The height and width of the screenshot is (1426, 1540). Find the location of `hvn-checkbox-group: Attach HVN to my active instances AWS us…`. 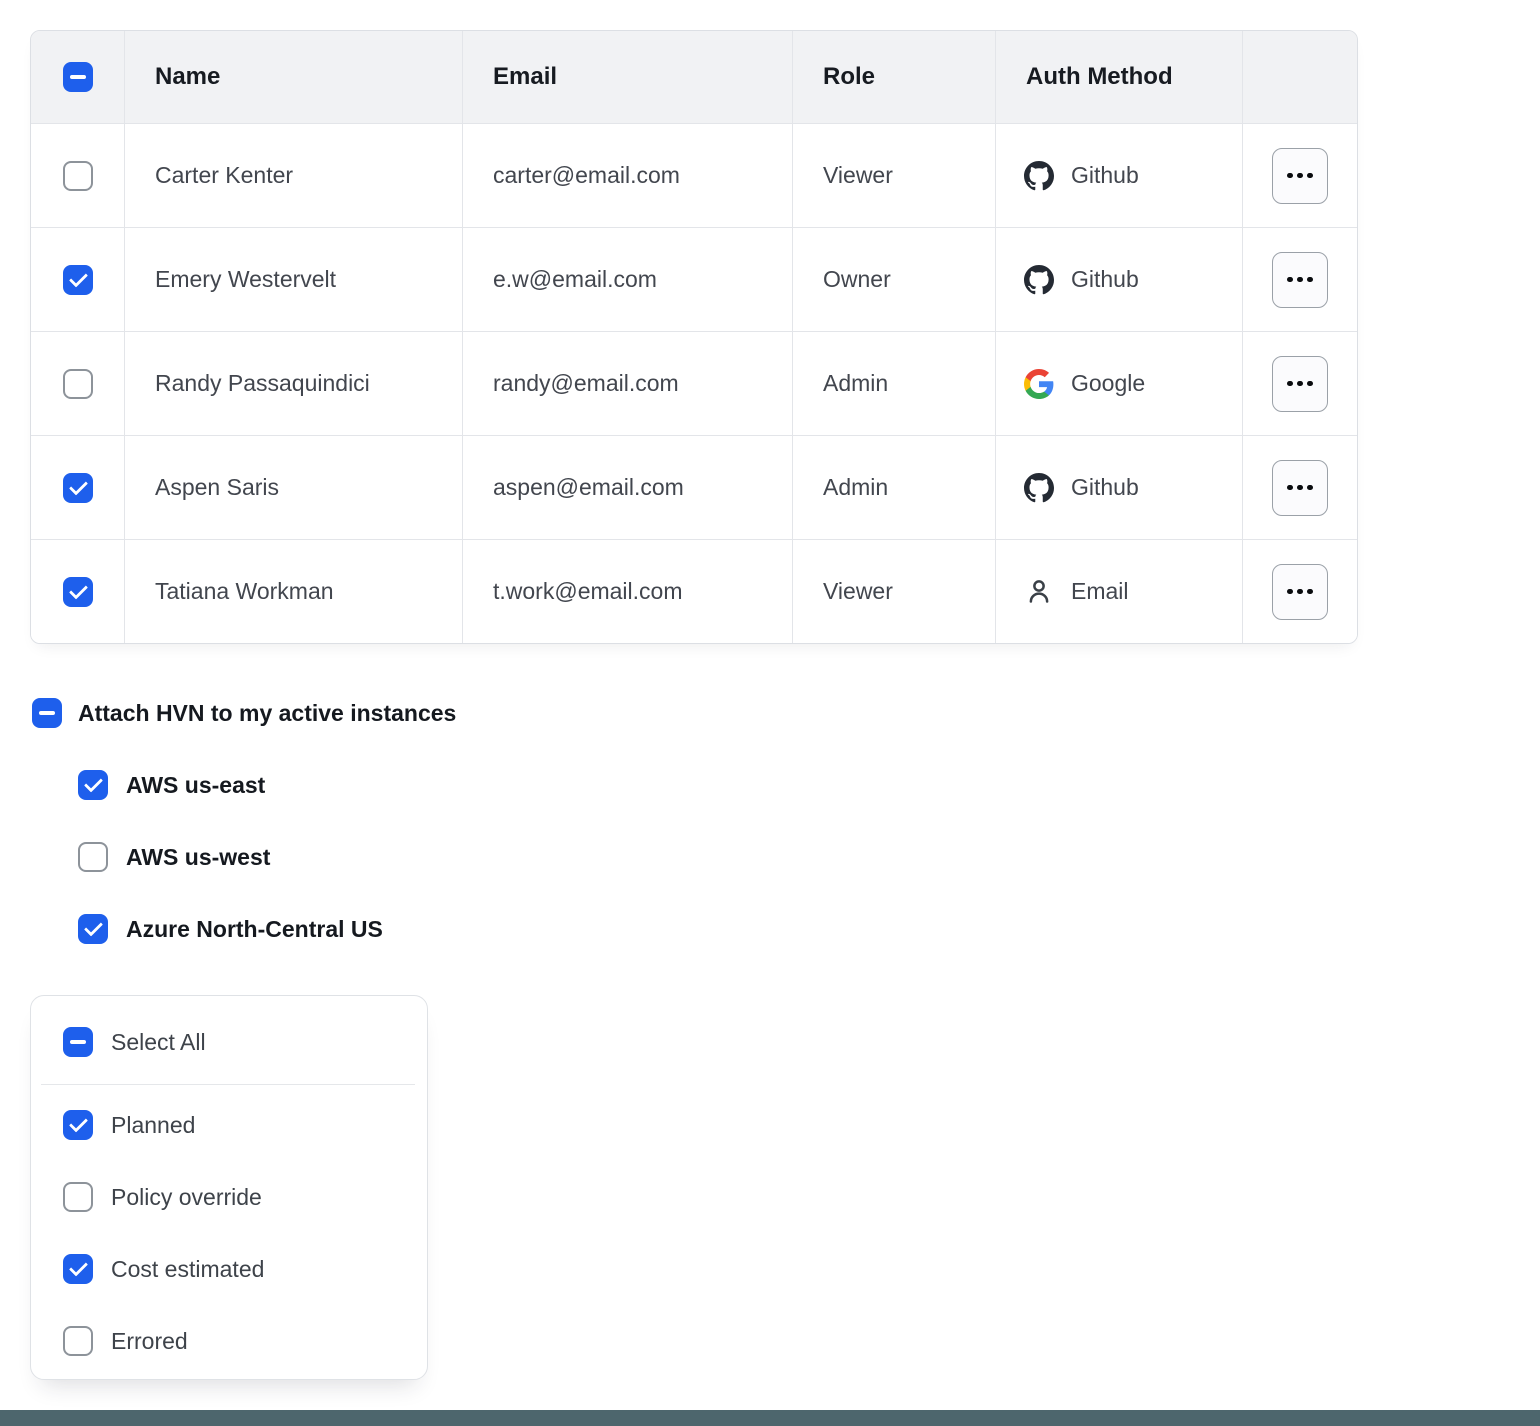

hvn-checkbox-group: Attach HVN to my active instances AWS us… is located at coordinates (244, 821).